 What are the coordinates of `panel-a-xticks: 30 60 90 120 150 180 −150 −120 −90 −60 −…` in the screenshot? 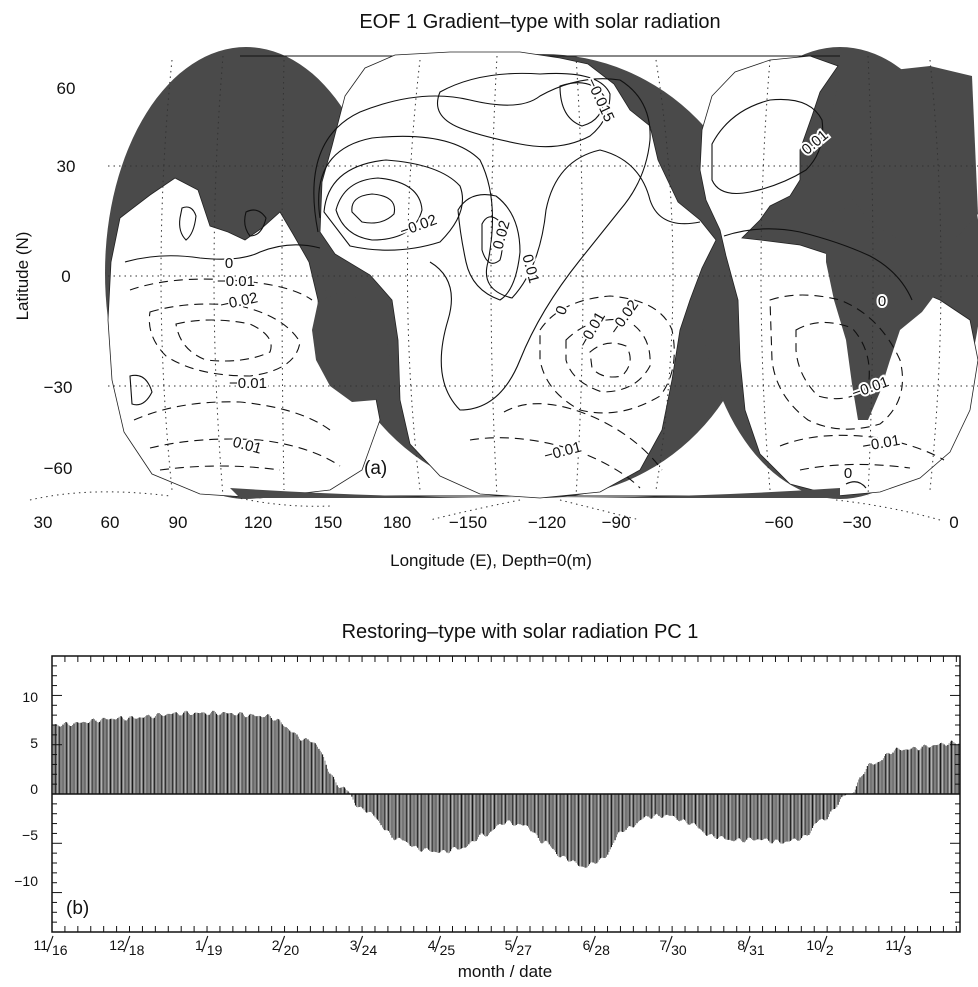 It's located at (496, 522).